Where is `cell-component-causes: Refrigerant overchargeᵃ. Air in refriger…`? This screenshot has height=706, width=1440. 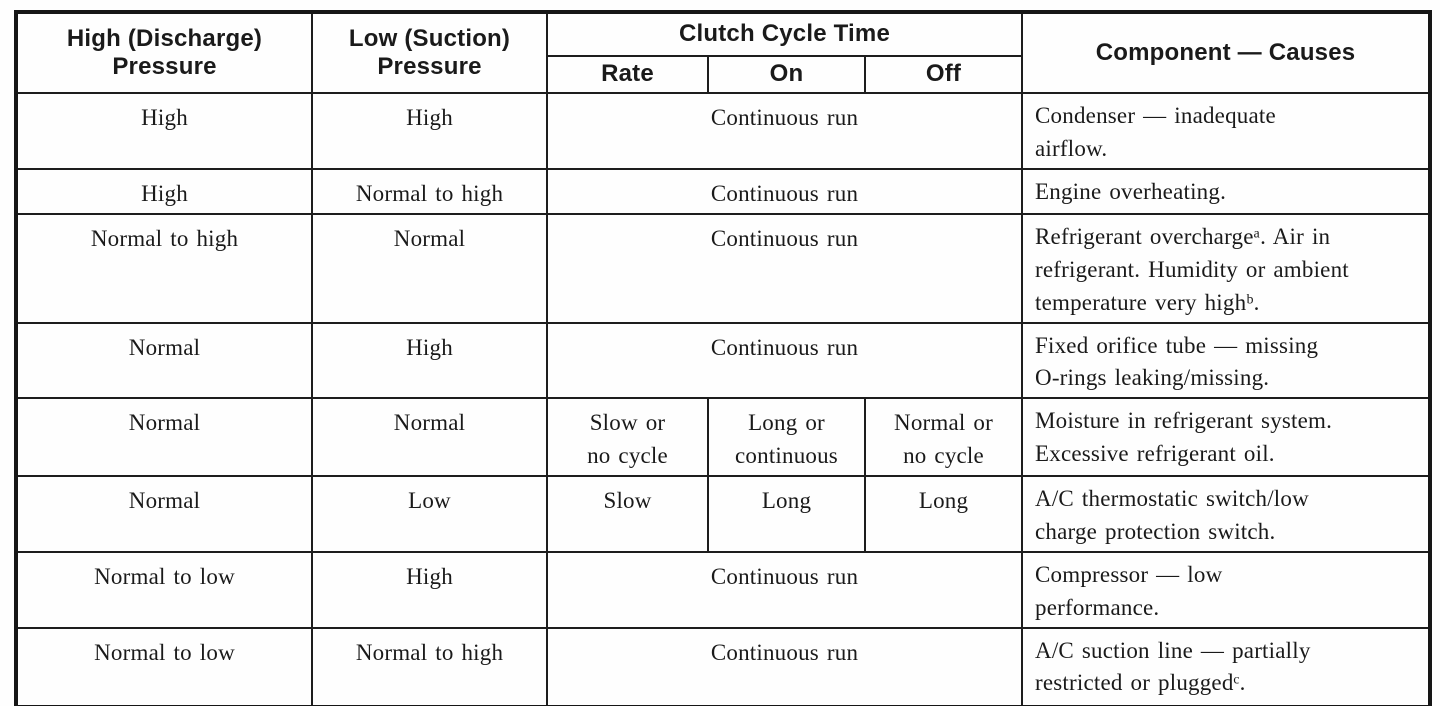 cell-component-causes: Refrigerant overchargeᵃ. Air in refriger… is located at coordinates (1226, 268).